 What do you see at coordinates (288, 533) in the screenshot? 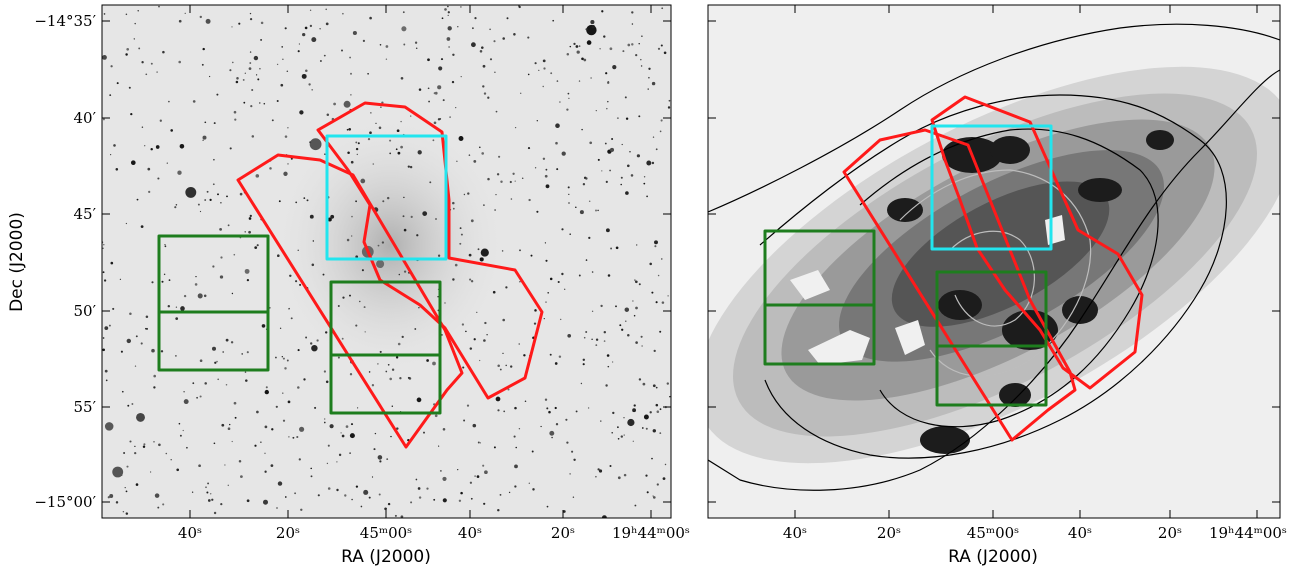
I see `ra-tick-label: 20ˢ` at bounding box center [288, 533].